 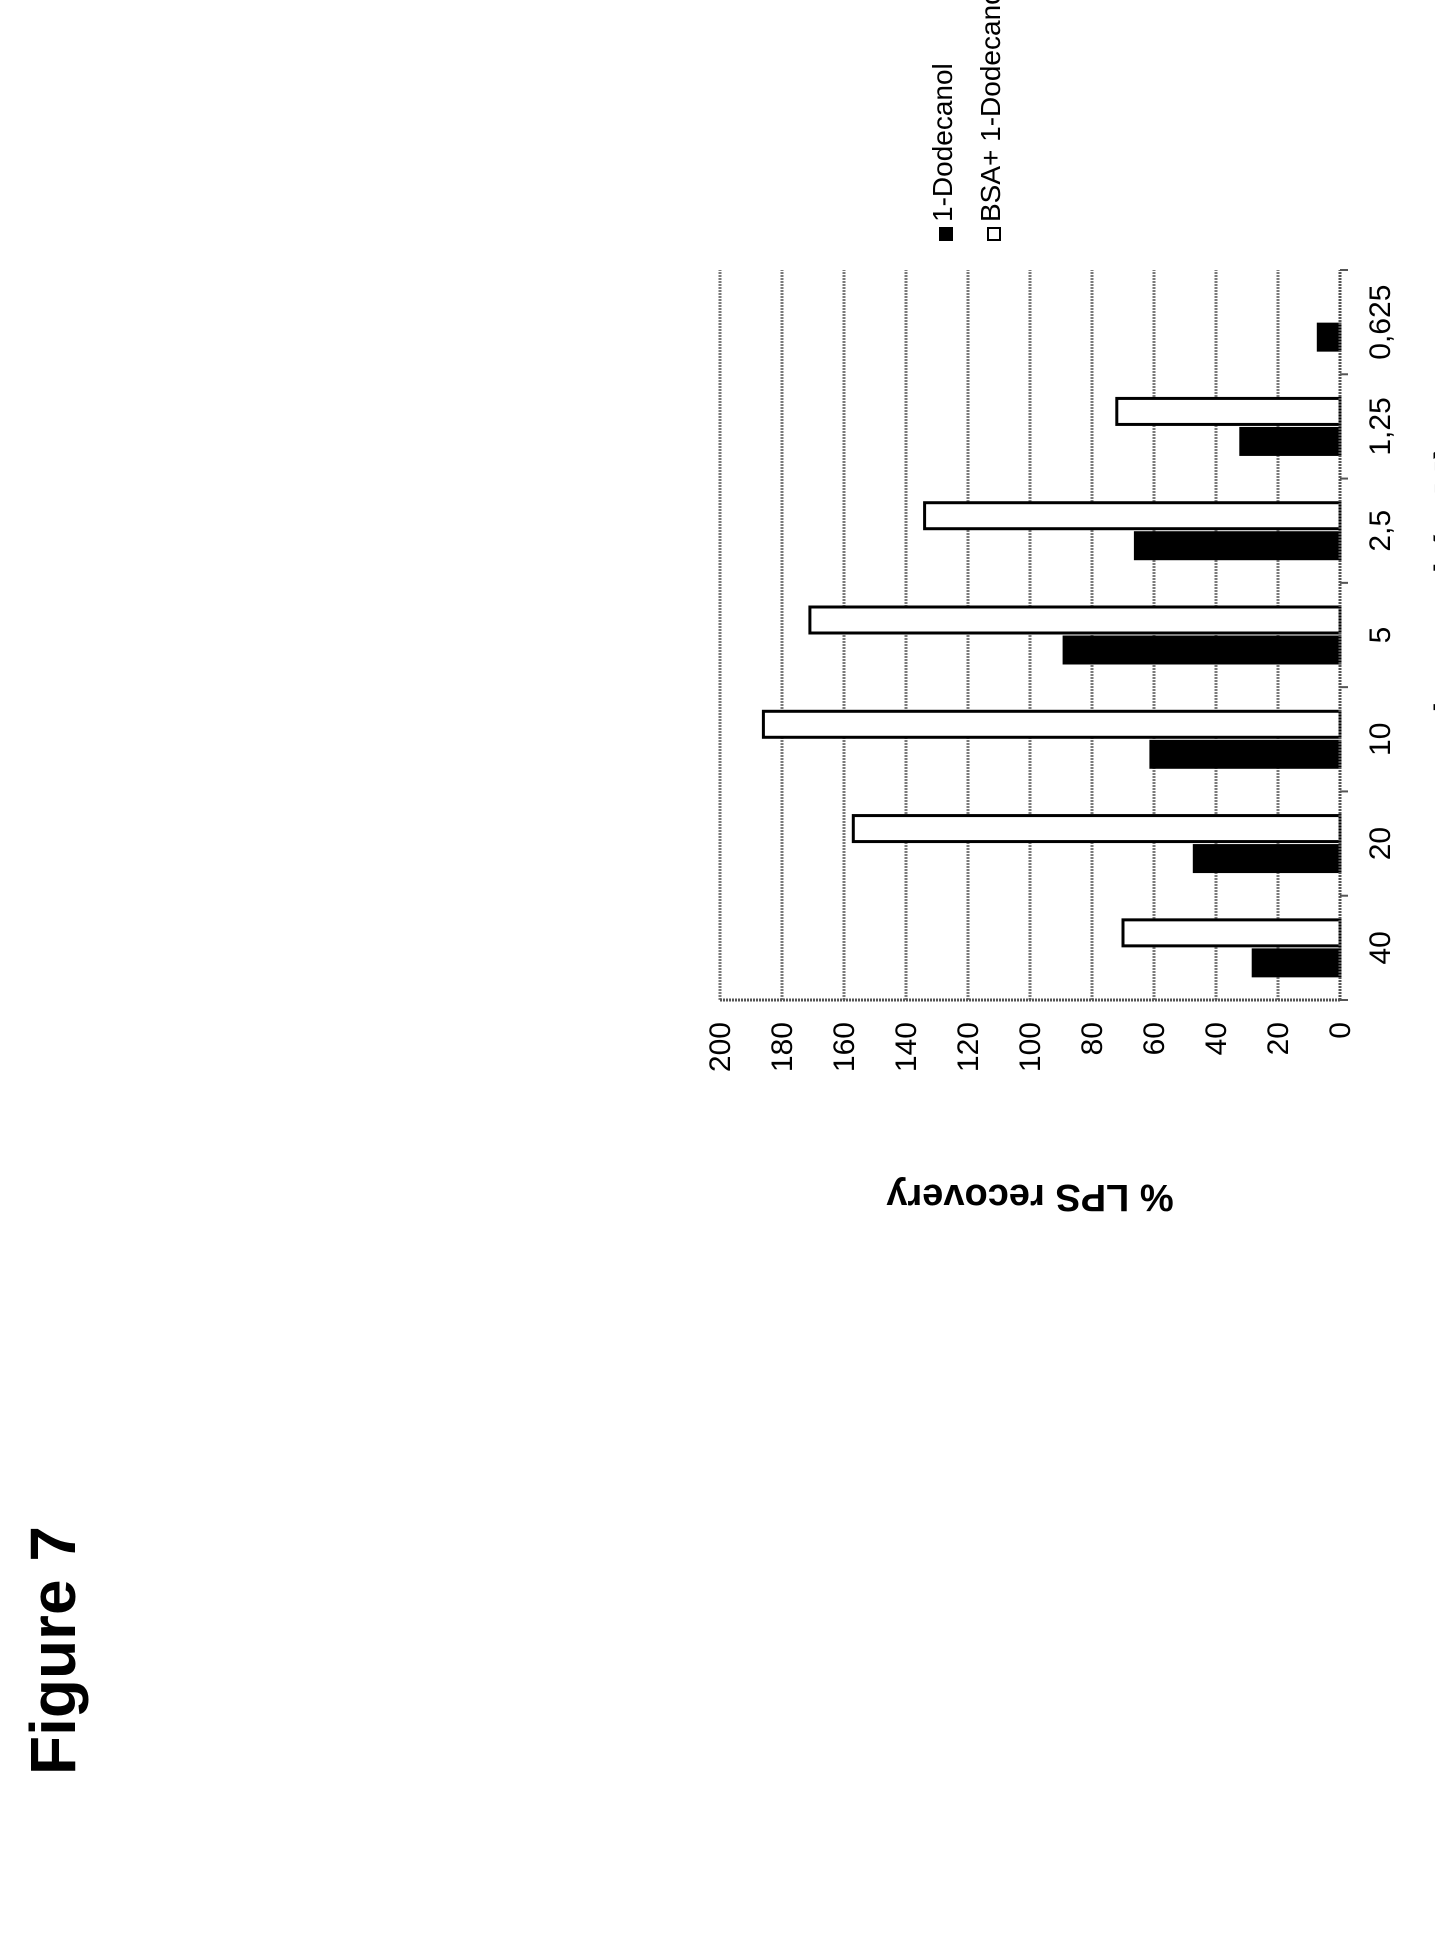 I want to click on x-tick-label: 20, so click(x=1380, y=843).